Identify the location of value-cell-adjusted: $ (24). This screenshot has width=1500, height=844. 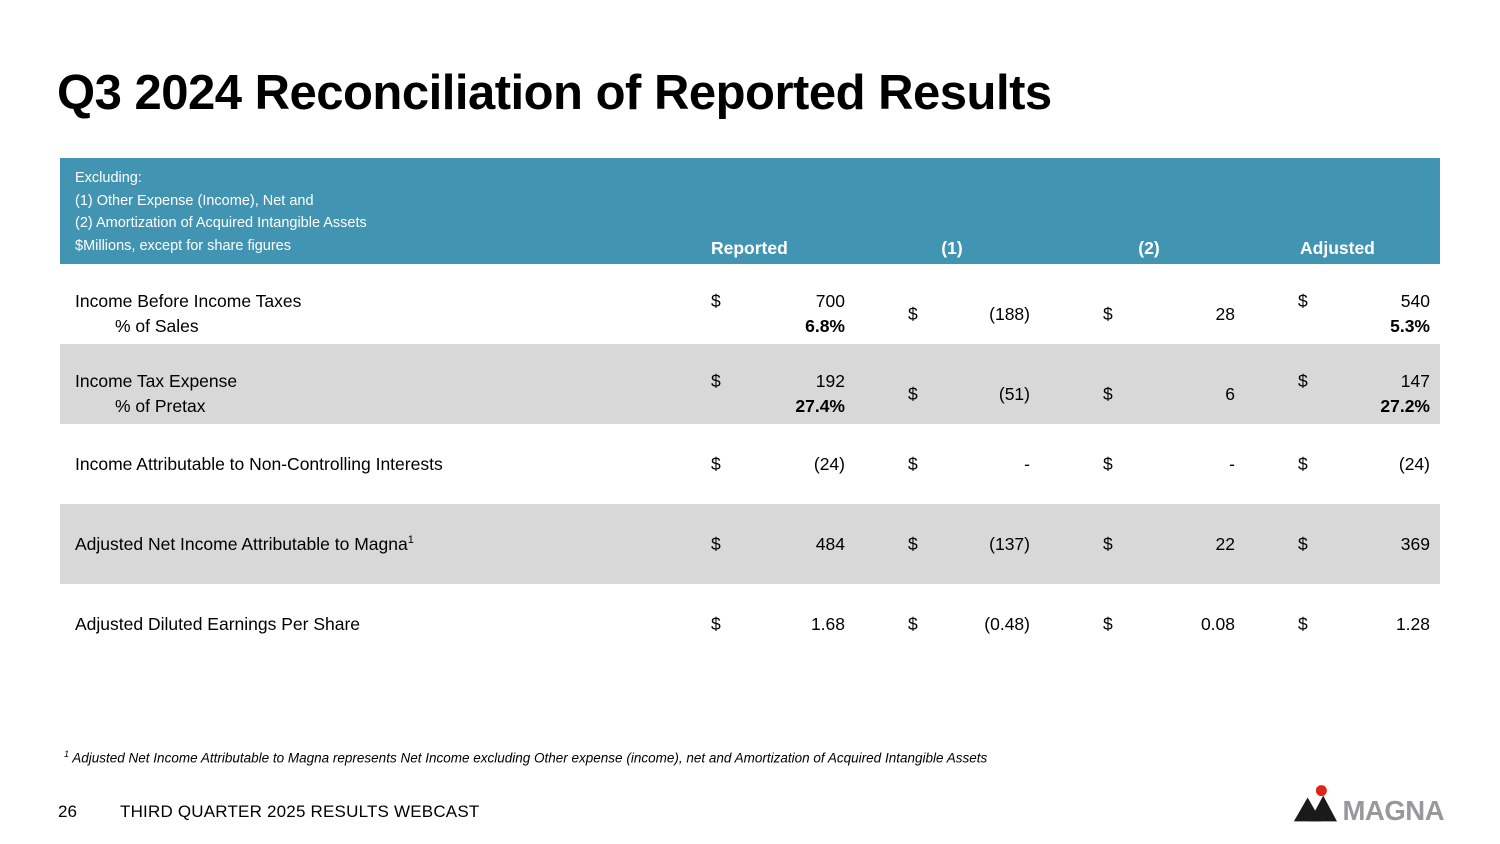
(1364, 464).